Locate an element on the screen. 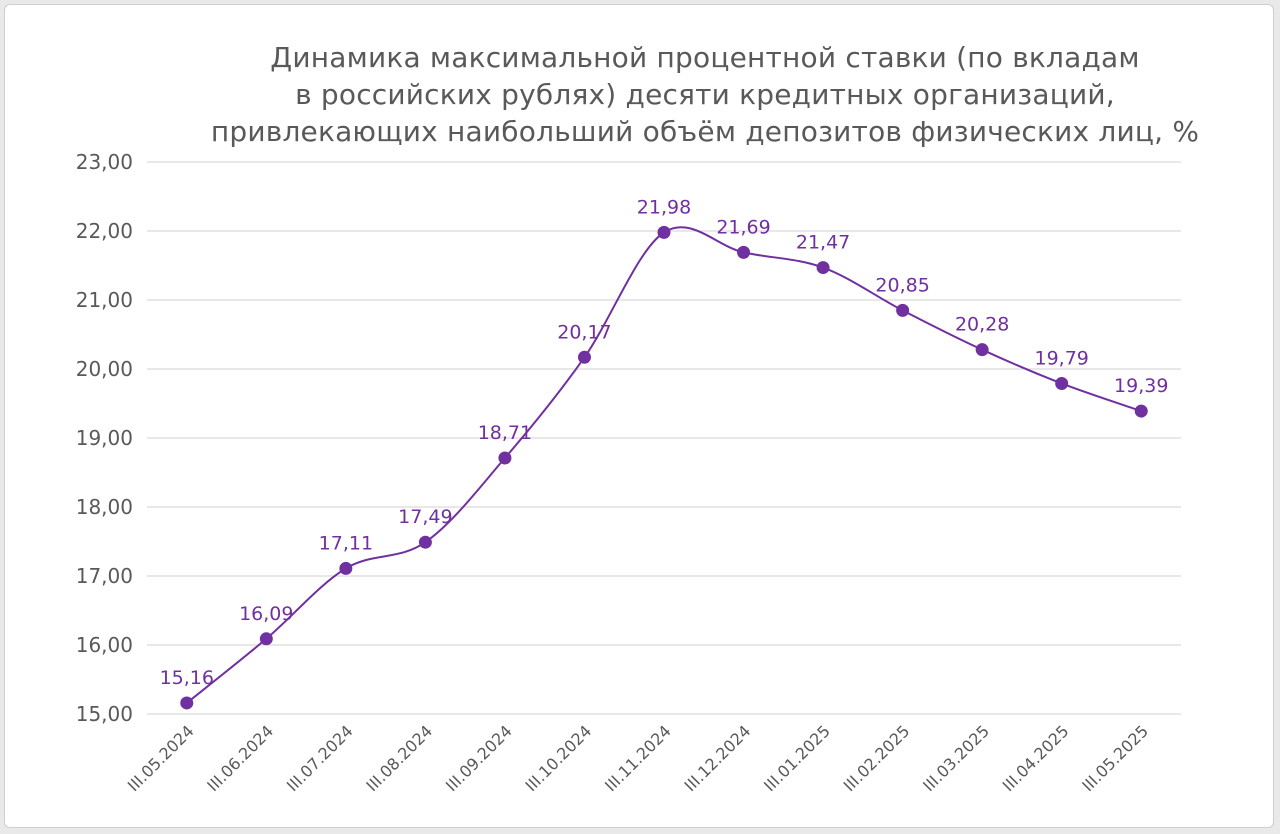 The height and width of the screenshot is (834, 1280). y-tick-label: 19,00 is located at coordinates (104, 438).